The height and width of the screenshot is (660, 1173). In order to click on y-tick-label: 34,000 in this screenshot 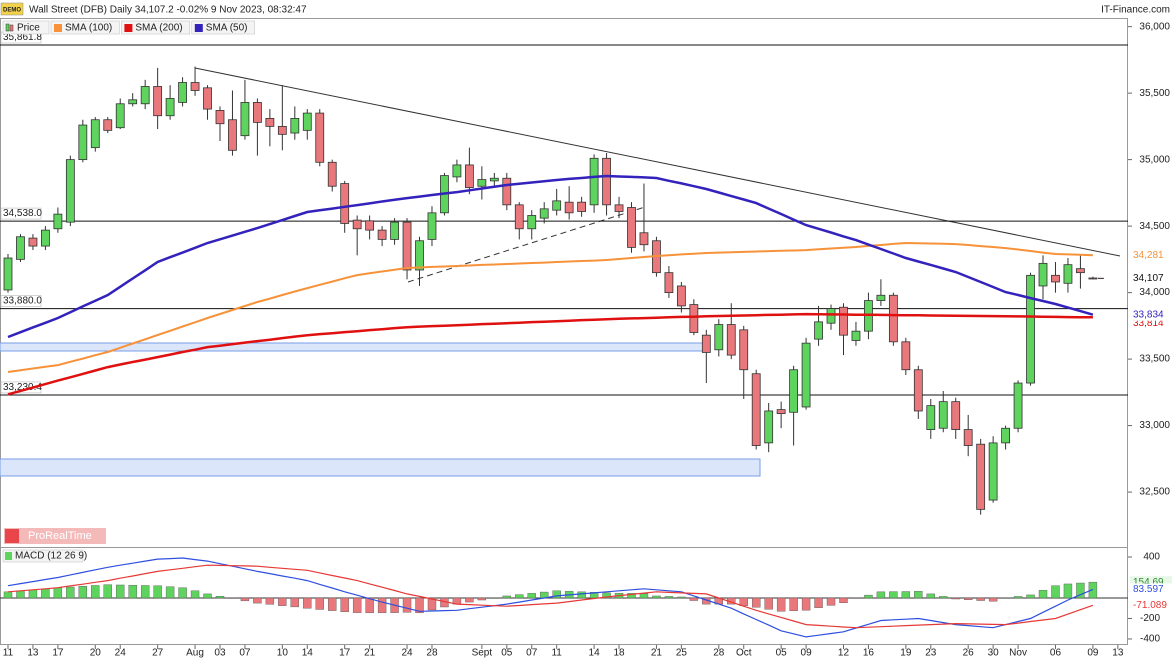, I will do `click(1154, 292)`.